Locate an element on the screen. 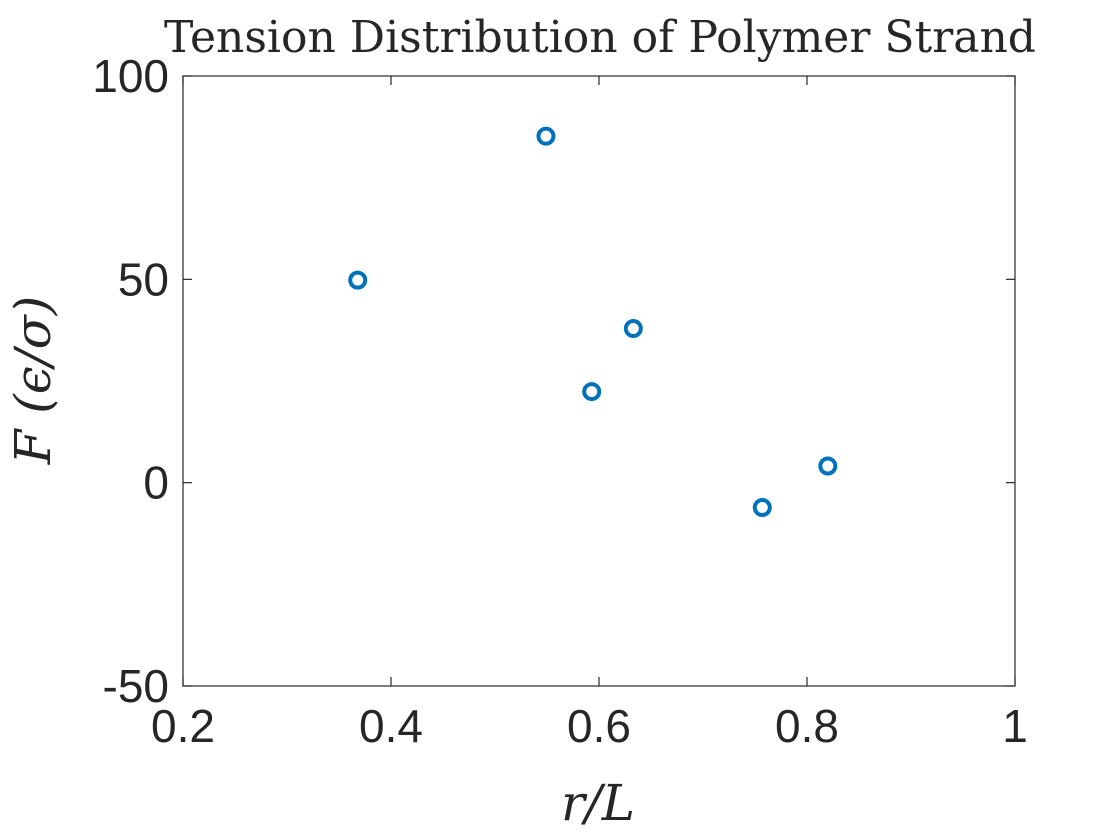  y-tick-label: -50 is located at coordinates (136, 686).